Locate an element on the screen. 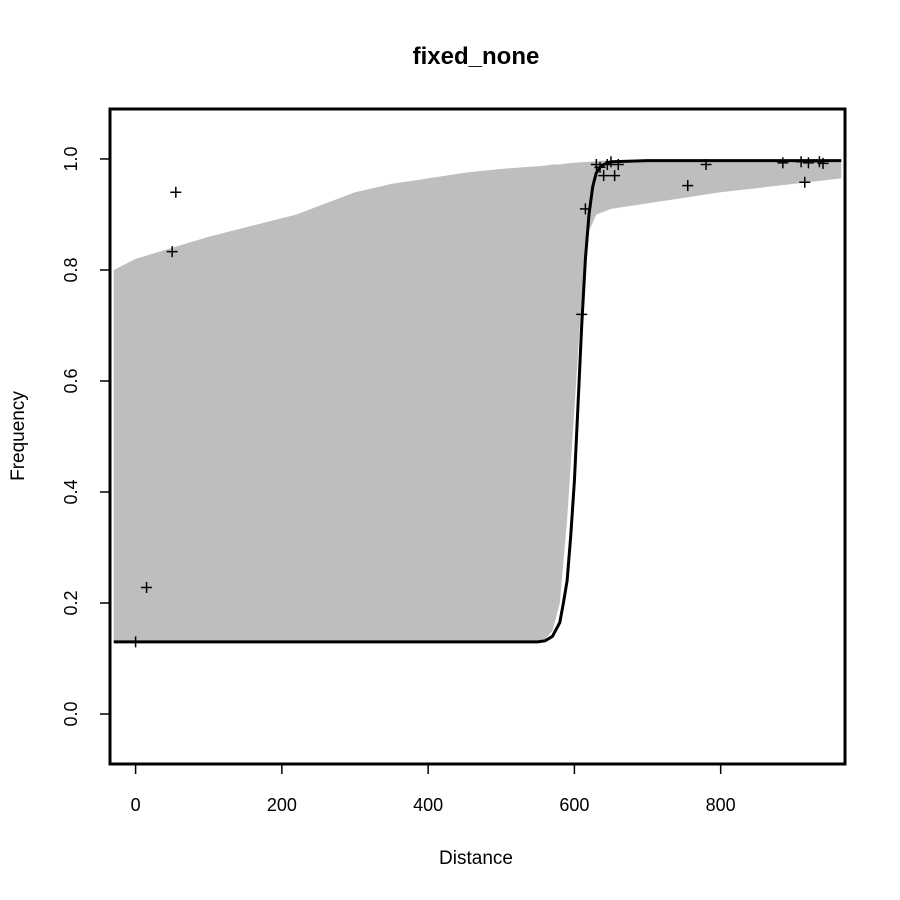 The image size is (900, 900). x-tick-label: 600 is located at coordinates (574, 805).